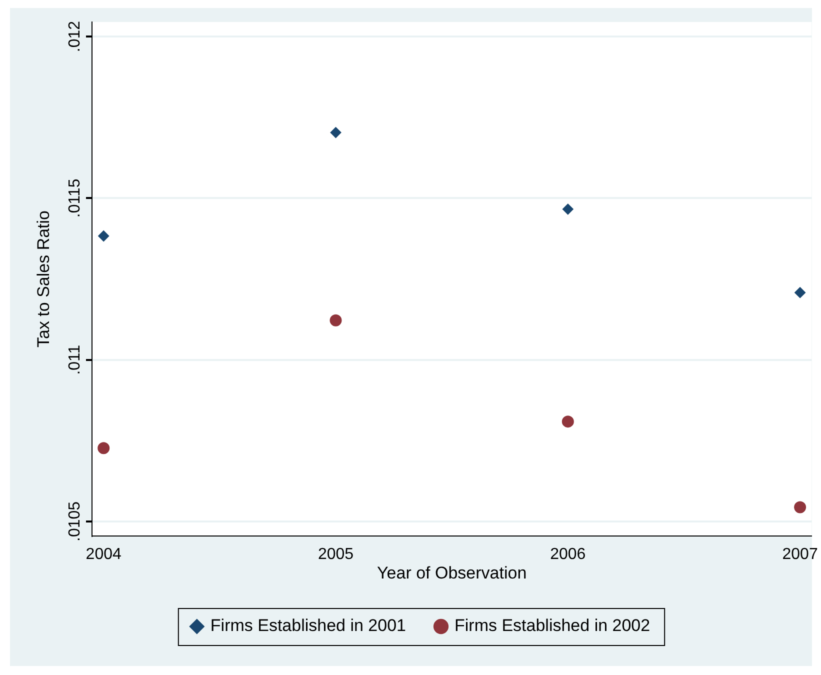  Describe the element at coordinates (452, 572) in the screenshot. I see `x-axis-title: Year of Observation` at that location.